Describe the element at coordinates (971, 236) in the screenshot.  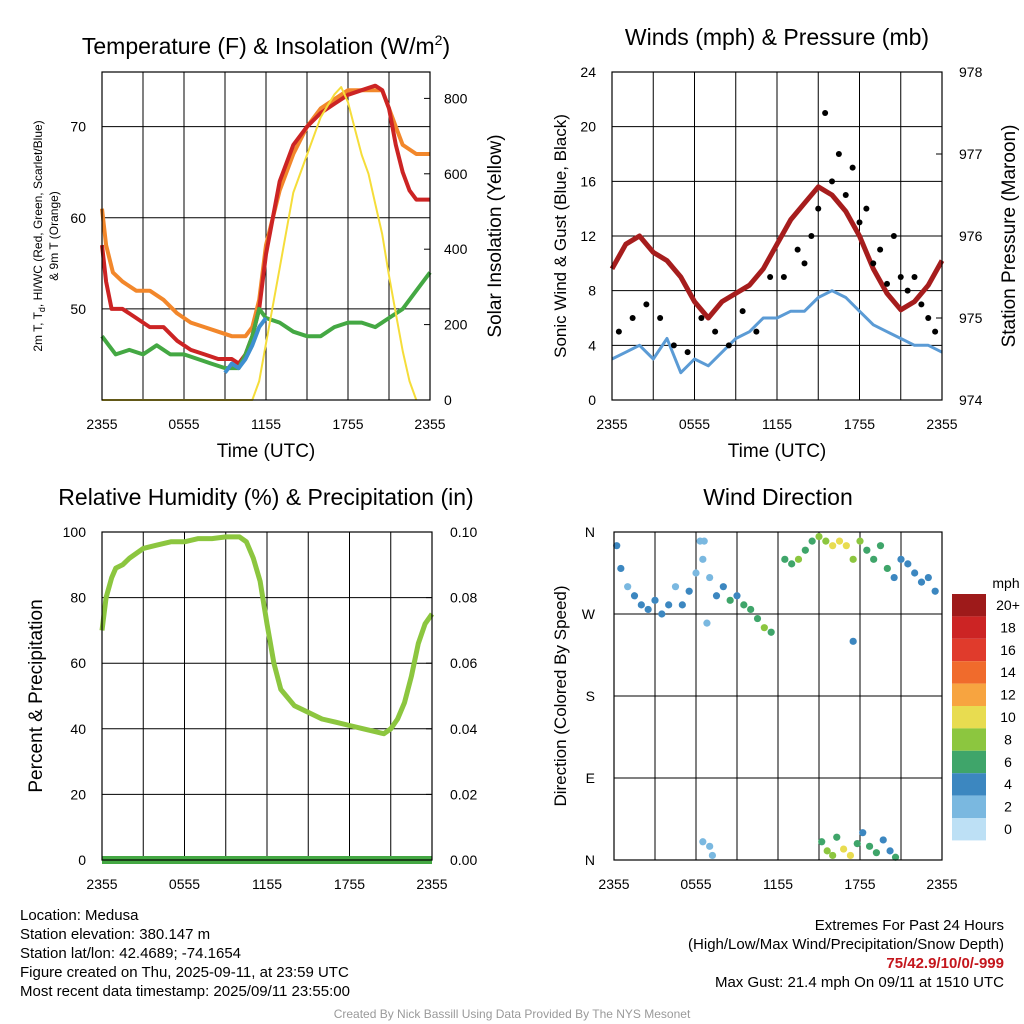
I see `pressure-y-tick-label: 976` at that location.